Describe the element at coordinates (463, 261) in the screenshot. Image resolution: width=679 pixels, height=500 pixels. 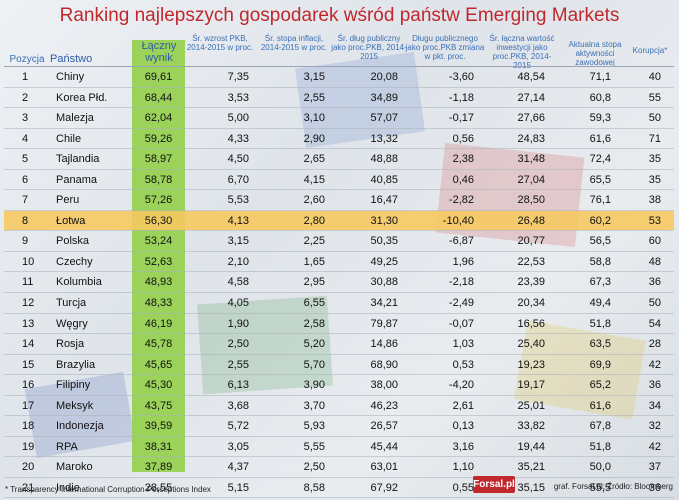
I see `cell-debt-change: 1,96` at that location.